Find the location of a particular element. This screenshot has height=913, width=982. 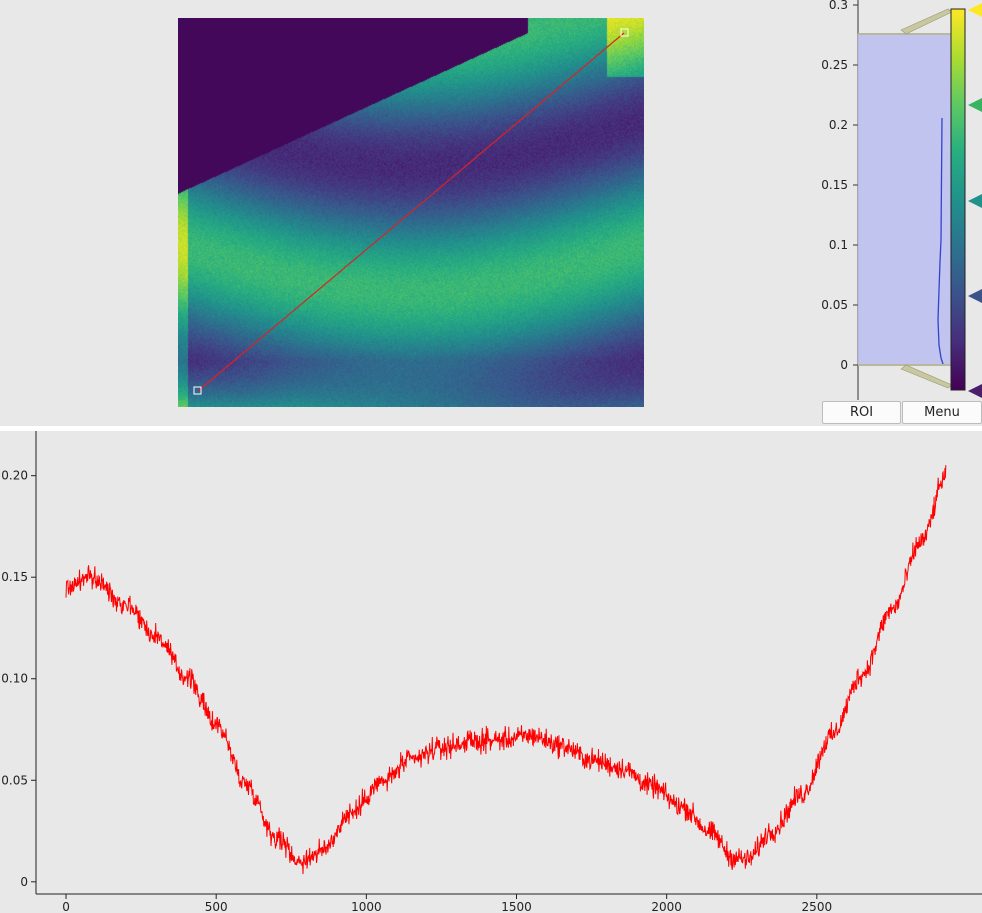

histogram-tick-label: 0.25 is located at coordinates (834, 65).